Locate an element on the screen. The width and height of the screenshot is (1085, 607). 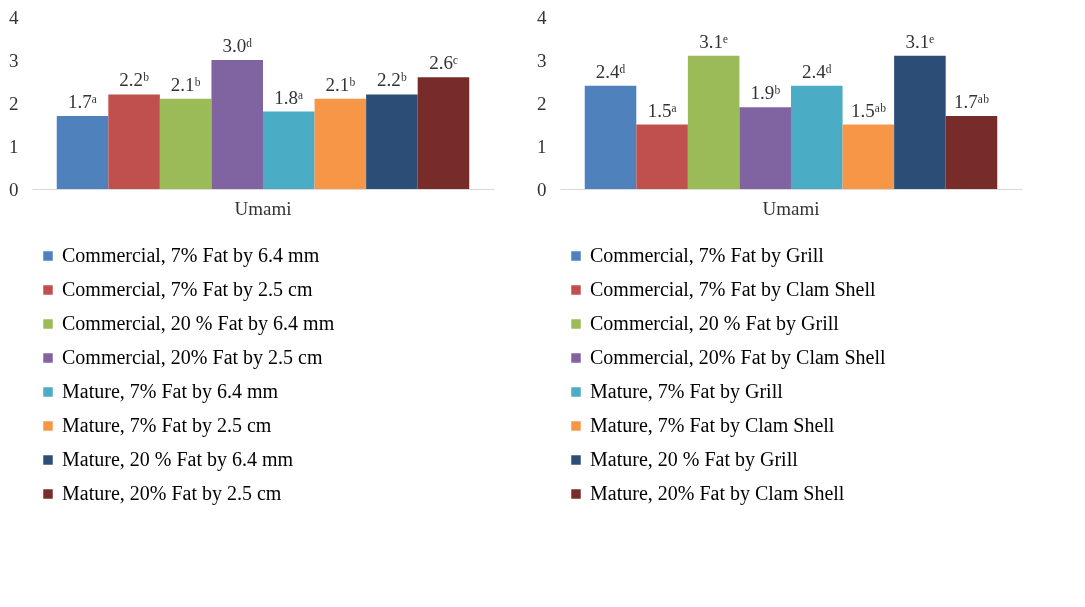
legend-label: Commercial, 7% Fat by Clam Shell is located at coordinates (733, 289).